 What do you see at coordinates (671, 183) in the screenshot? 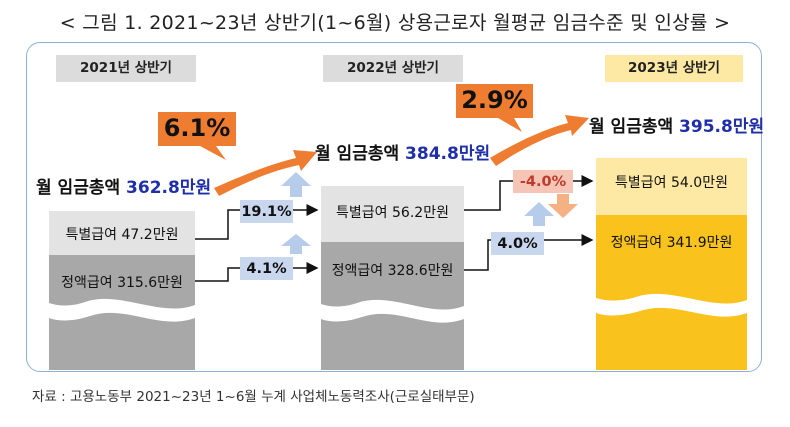
I see `bar-2023-special-label: 특별급여 54.0만원` at bounding box center [671, 183].